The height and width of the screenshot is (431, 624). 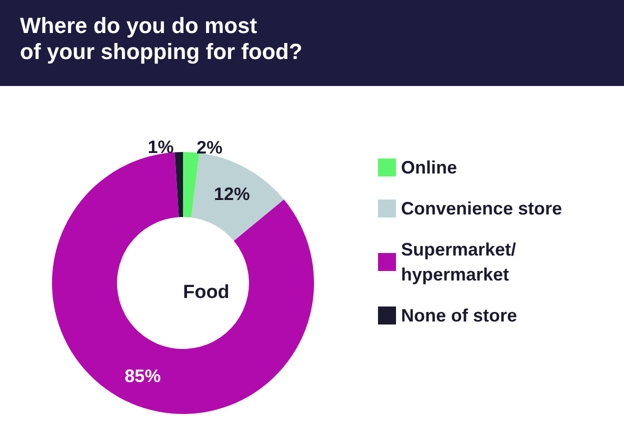 What do you see at coordinates (429, 168) in the screenshot?
I see `legend-label: Online` at bounding box center [429, 168].